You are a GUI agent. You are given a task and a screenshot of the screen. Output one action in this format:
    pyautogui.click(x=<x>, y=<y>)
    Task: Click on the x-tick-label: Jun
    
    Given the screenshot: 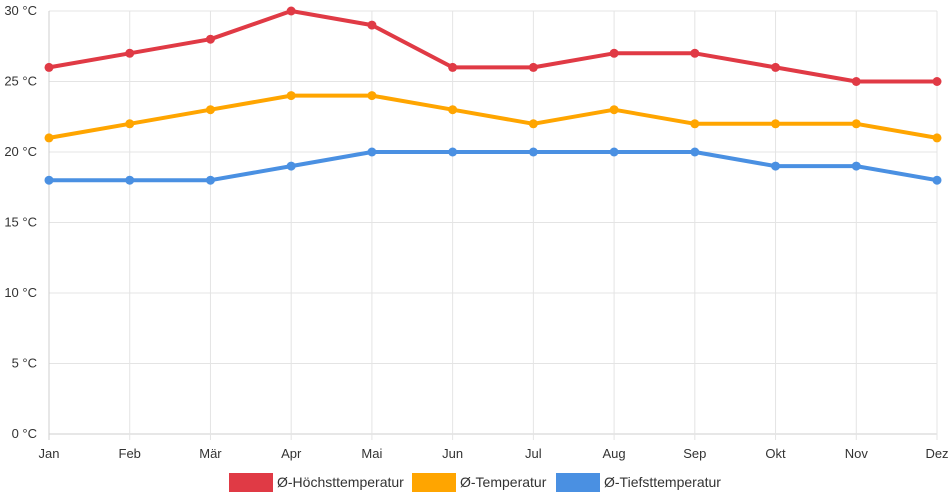 What is the action you would take?
    pyautogui.click(x=452, y=453)
    